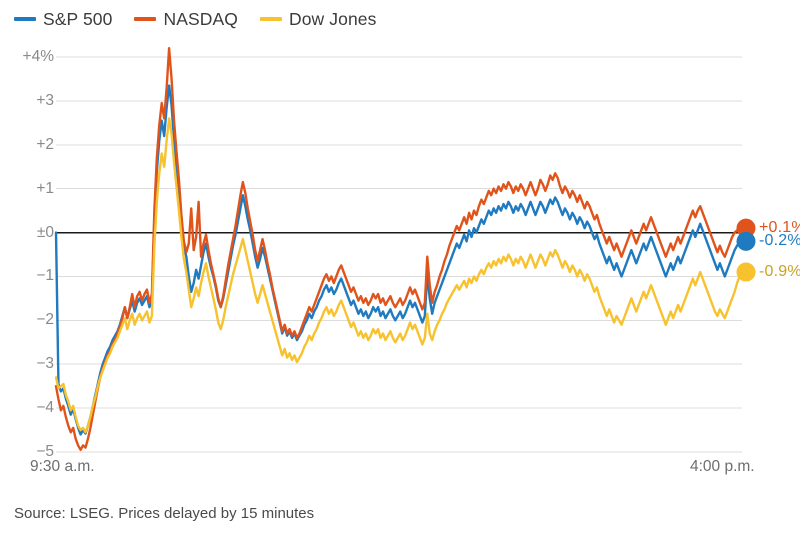 This screenshot has height=534, width=800. I want to click on y-axis-tick-label: +4%, so click(38, 56).